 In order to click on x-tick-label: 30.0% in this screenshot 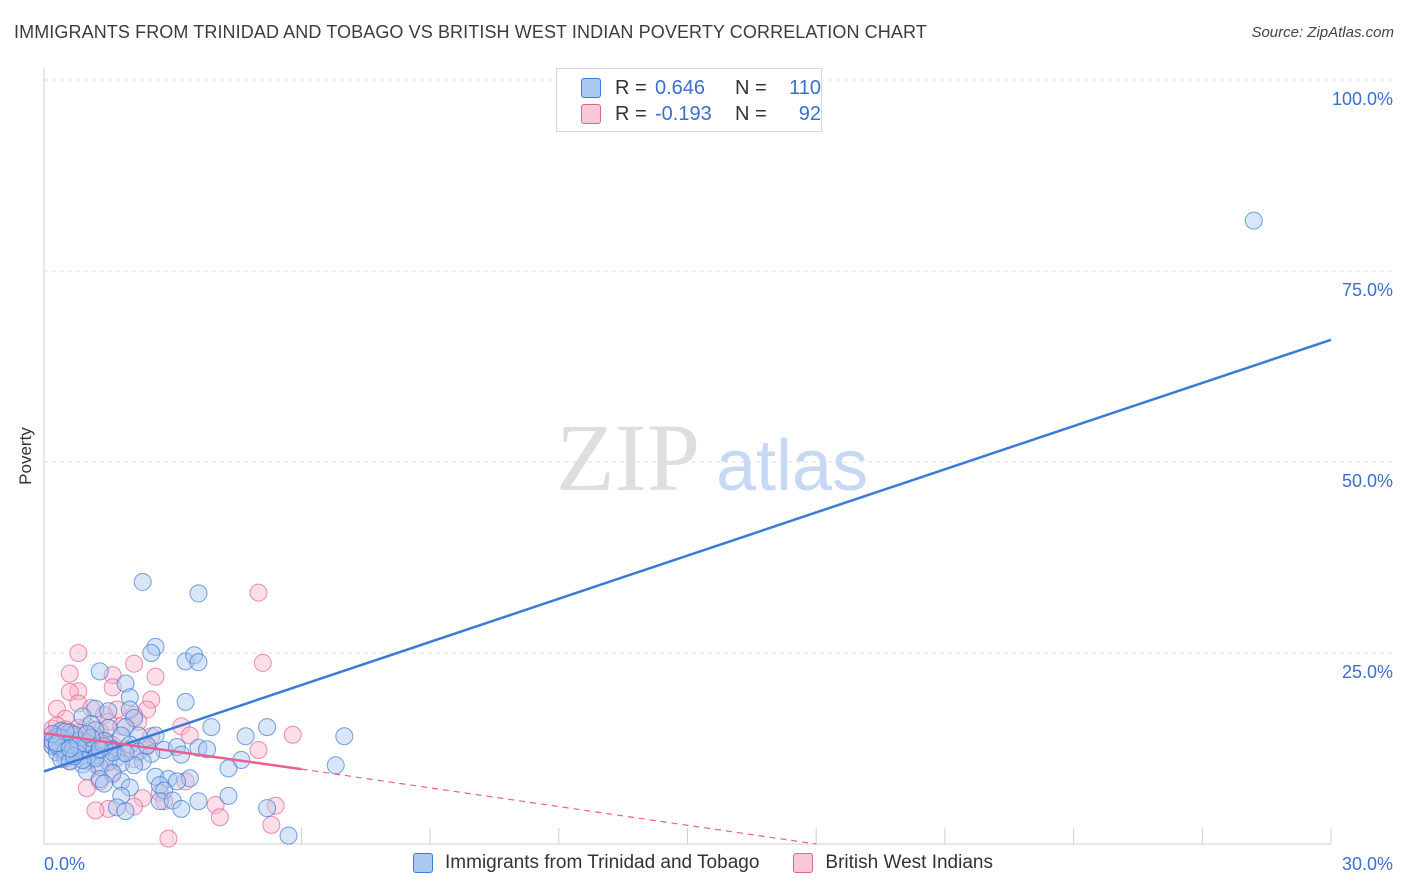, I will do `click(1367, 864)`.